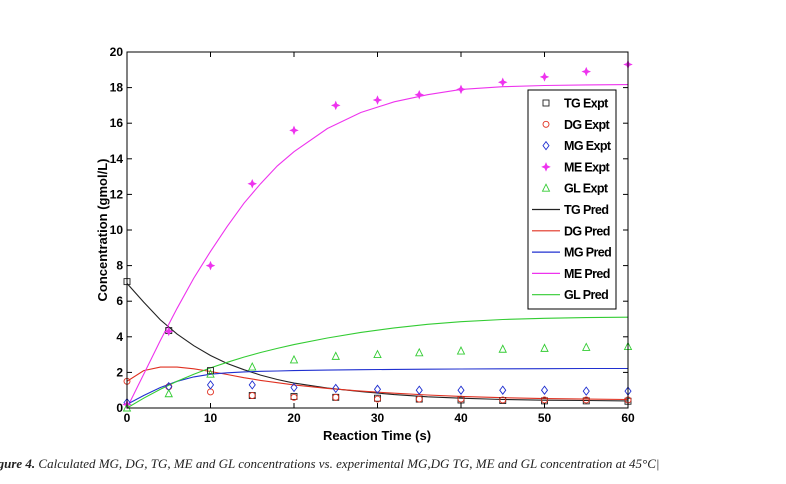  What do you see at coordinates (586, 104) in the screenshot?
I see `legend-label-tg-expt: TG Expt` at bounding box center [586, 104].